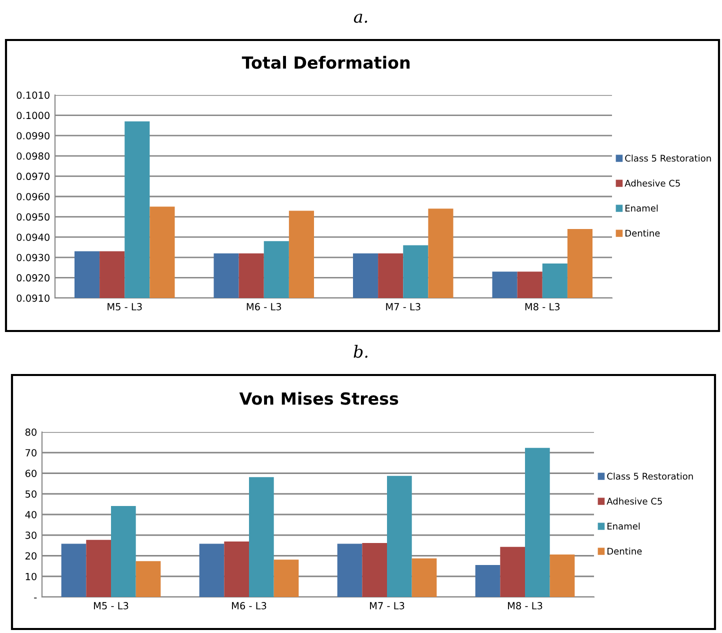 The width and height of the screenshot is (722, 633). What do you see at coordinates (33, 298) in the screenshot?
I see `y-tick-label: 0.0910` at bounding box center [33, 298].